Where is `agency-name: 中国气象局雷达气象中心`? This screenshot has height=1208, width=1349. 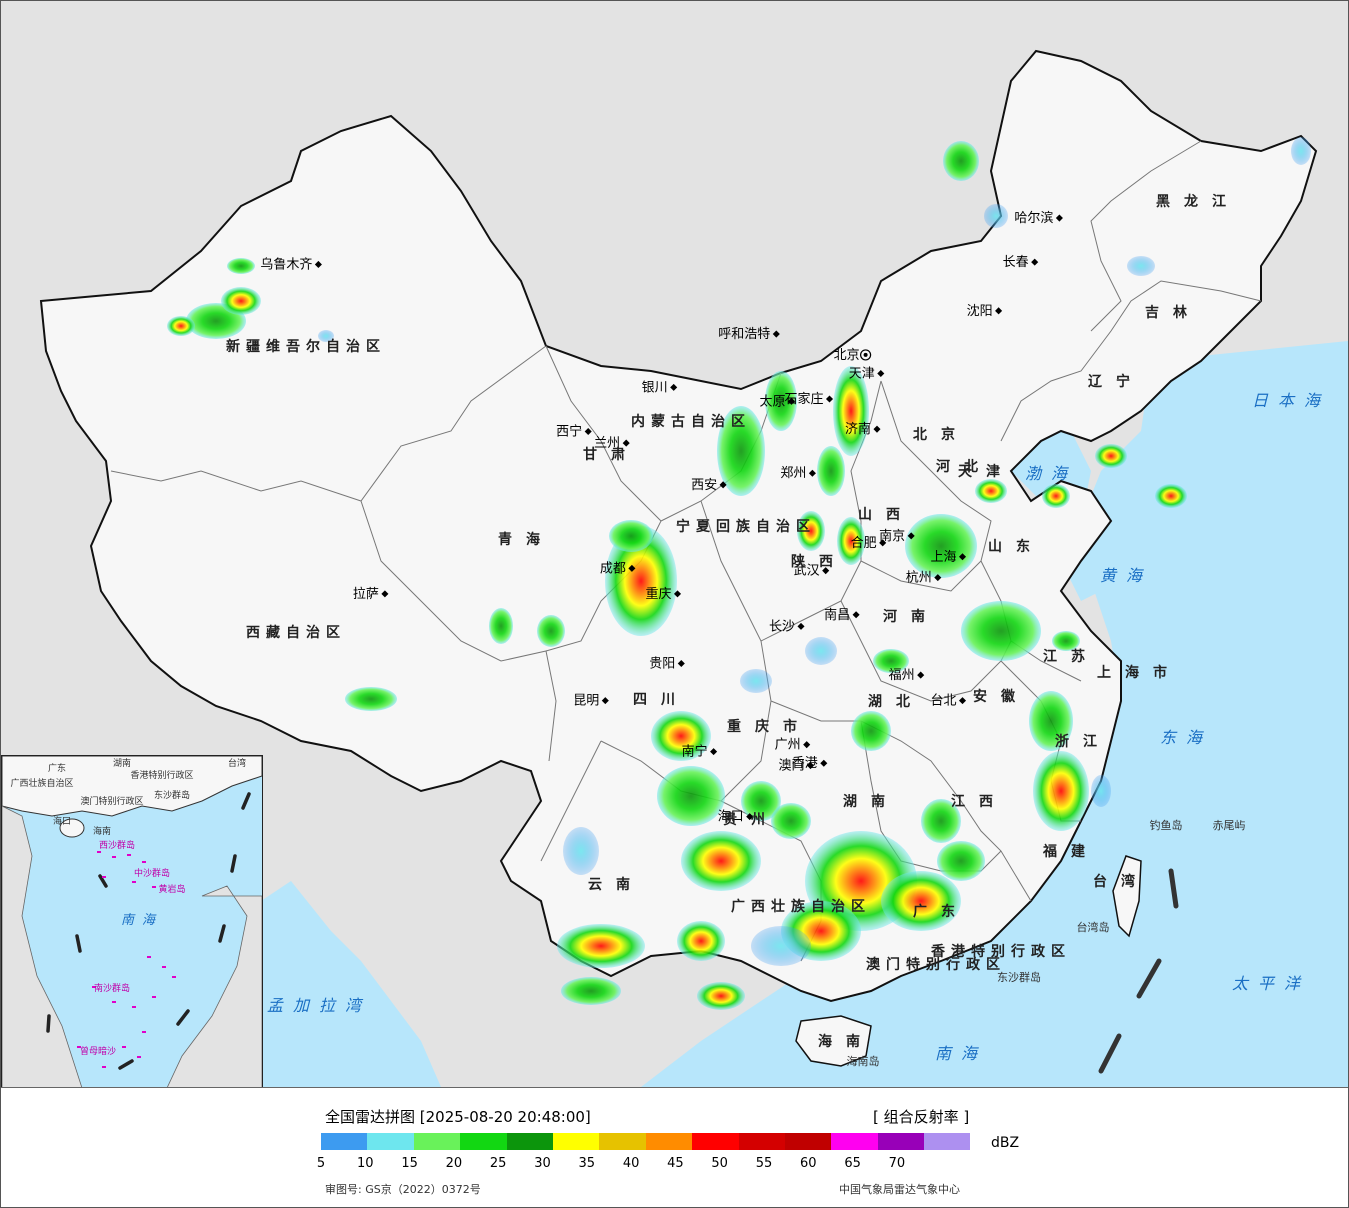
agency-name: 中国气象局雷达气象中心 is located at coordinates (899, 1189).